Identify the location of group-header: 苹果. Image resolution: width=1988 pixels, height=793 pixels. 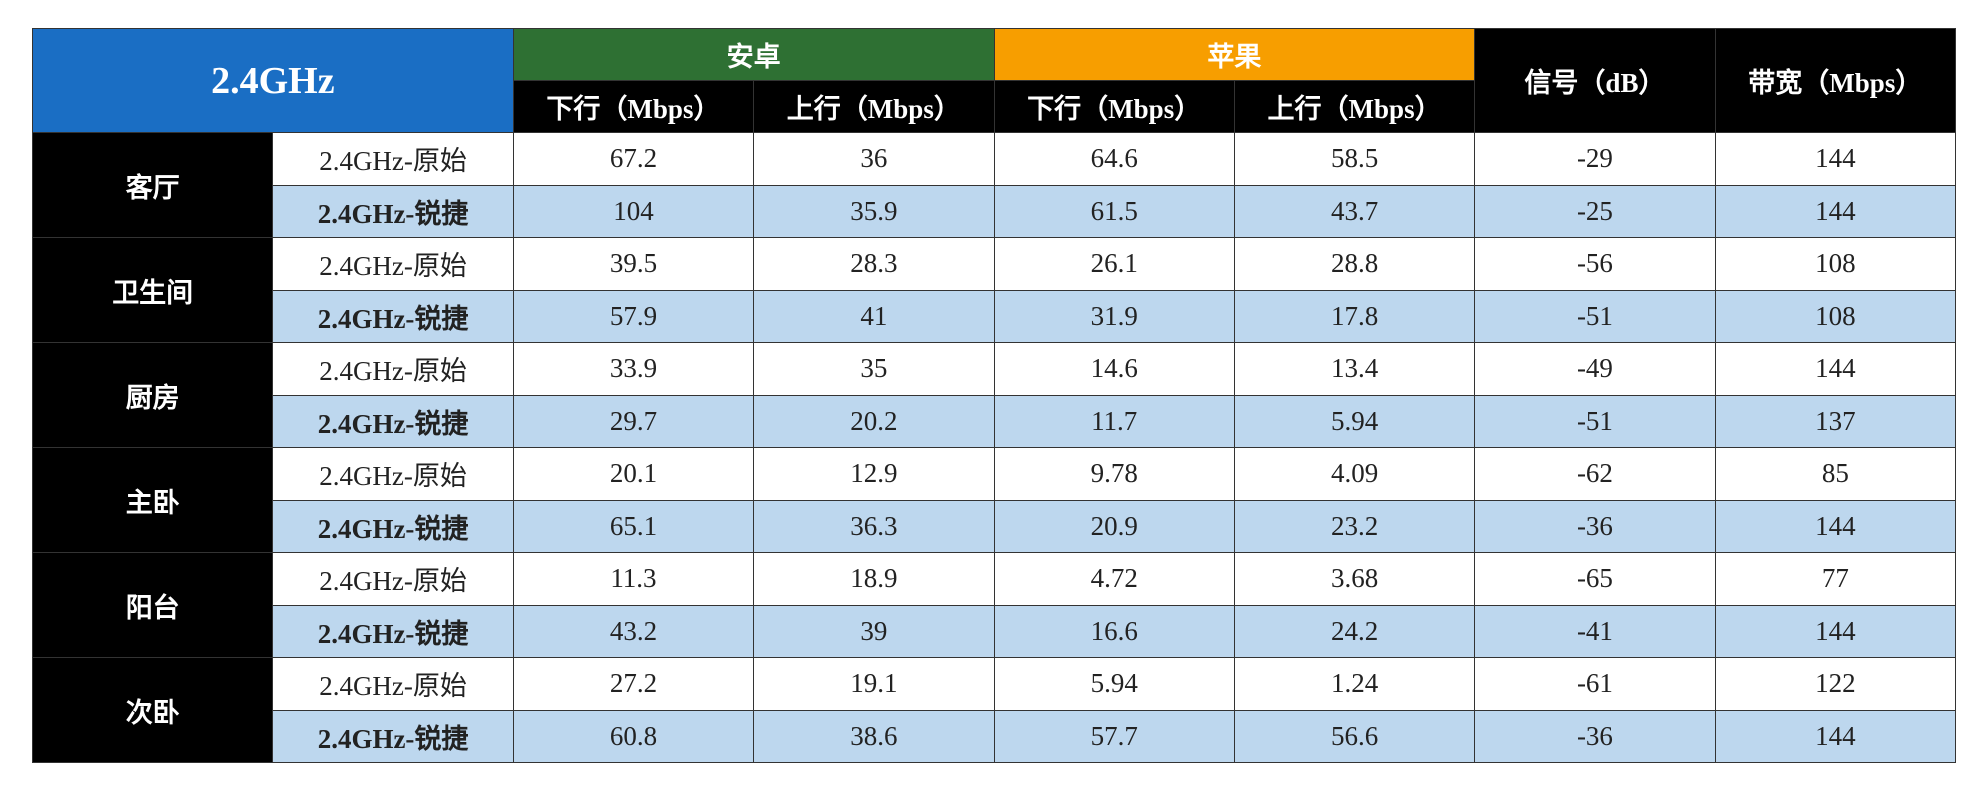
(1234, 54).